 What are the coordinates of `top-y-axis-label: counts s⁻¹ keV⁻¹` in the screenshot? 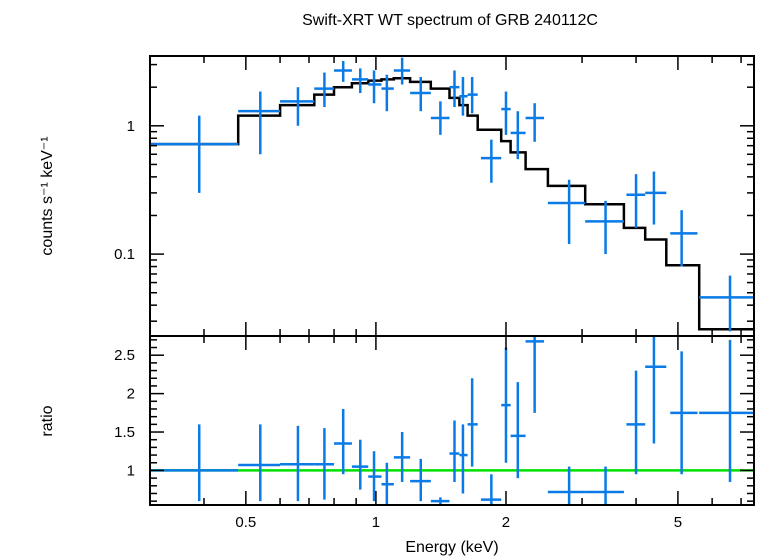 It's located at (47, 195).